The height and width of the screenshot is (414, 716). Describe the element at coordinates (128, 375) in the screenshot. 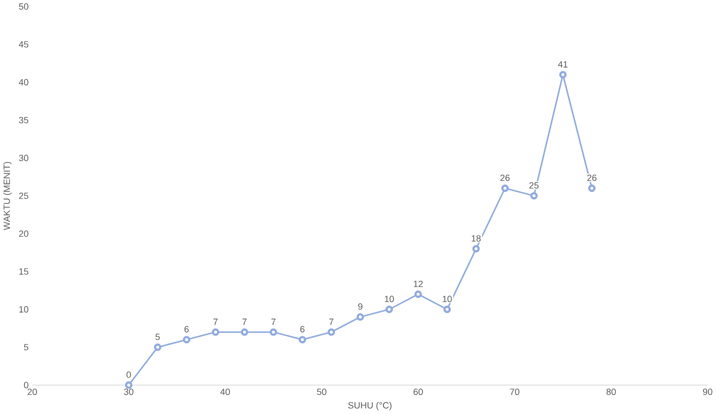

I see `data-label: 0` at that location.